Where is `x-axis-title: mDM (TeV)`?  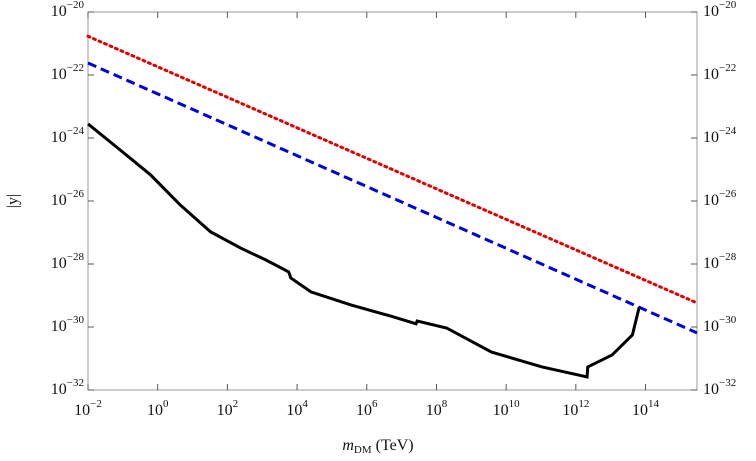
x-axis-title: mDM (TeV) is located at coordinates (377, 446).